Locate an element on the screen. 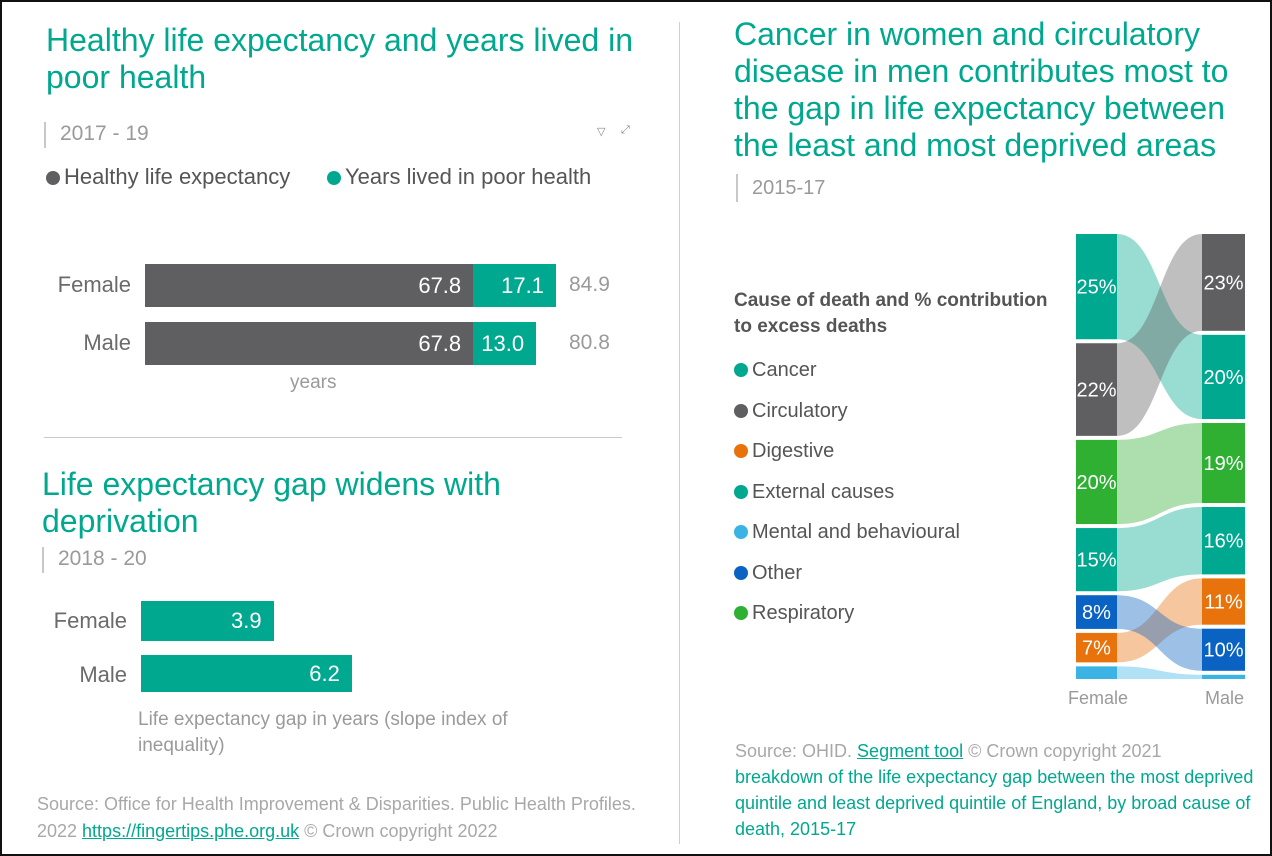 This screenshot has height=856, width=1272. total-label: 84.9 is located at coordinates (589, 284).